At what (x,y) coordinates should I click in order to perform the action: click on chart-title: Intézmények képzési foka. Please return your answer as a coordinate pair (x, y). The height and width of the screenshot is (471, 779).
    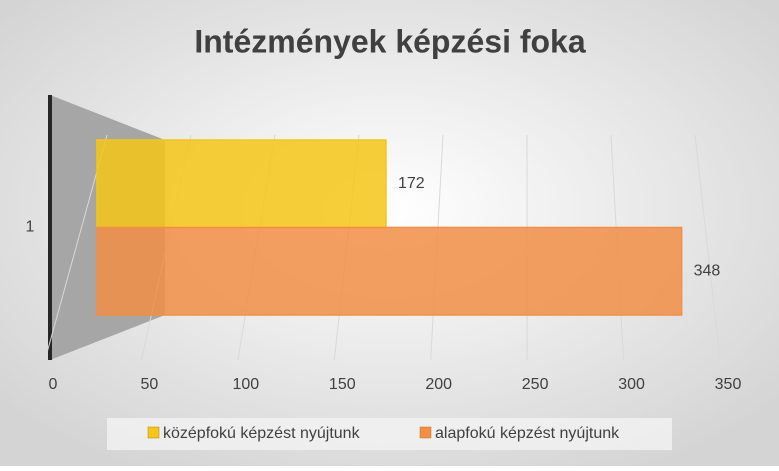
    Looking at the image, I should click on (389, 41).